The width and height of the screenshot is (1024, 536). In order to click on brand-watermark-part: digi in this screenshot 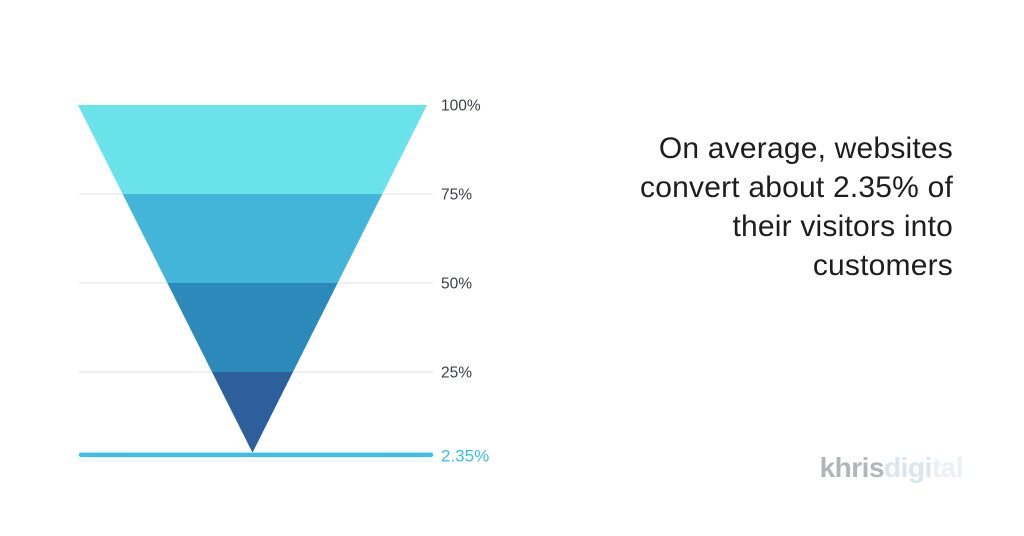, I will do `click(908, 467)`.